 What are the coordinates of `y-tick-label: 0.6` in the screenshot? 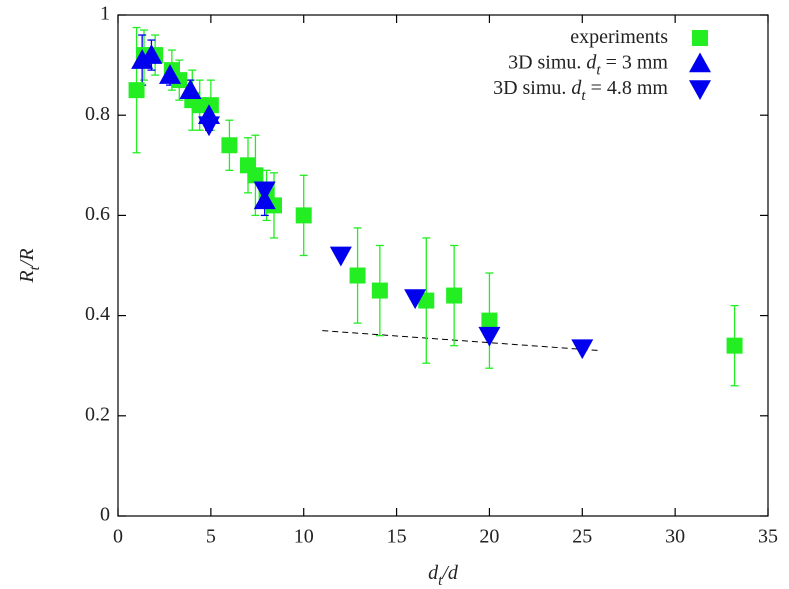 It's located at (97, 214).